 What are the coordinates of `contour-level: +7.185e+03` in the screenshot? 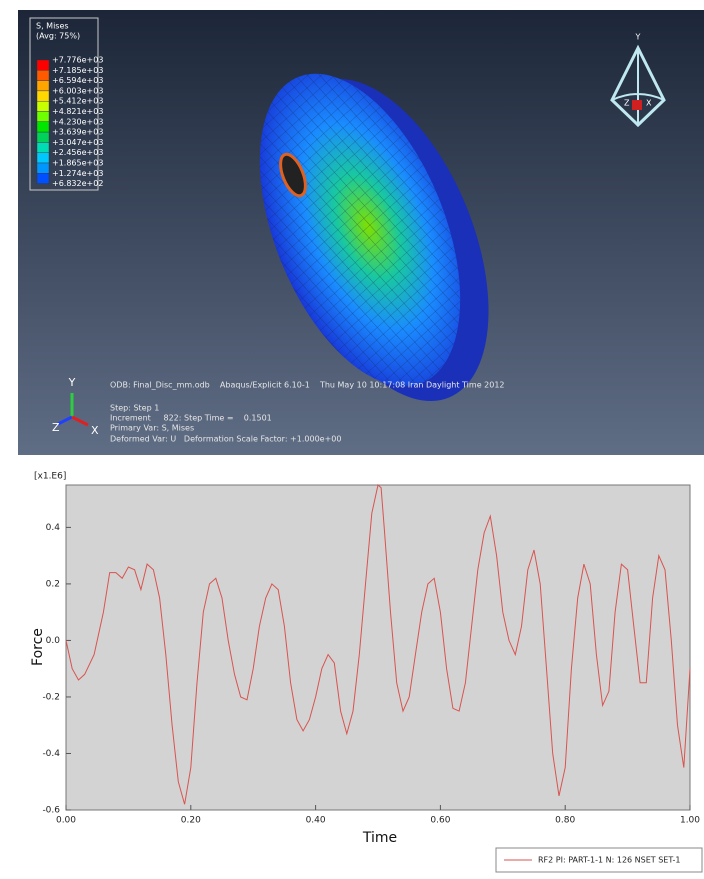 It's located at (77, 70).